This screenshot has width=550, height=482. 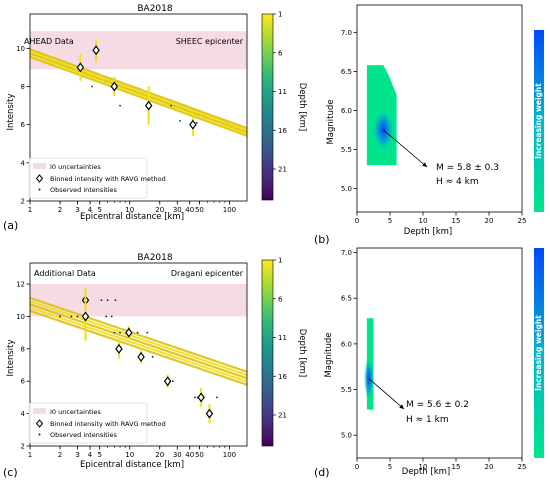 I want to click on plot-frame, so click(x=439, y=108).